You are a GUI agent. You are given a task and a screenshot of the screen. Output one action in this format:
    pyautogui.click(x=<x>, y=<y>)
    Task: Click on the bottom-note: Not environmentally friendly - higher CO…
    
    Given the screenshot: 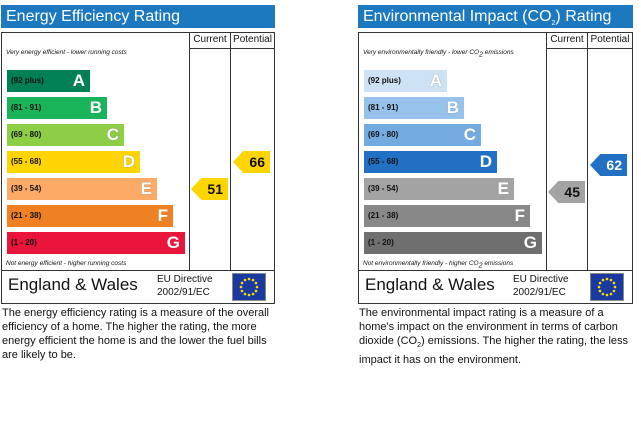 What is the action you would take?
    pyautogui.click(x=438, y=265)
    